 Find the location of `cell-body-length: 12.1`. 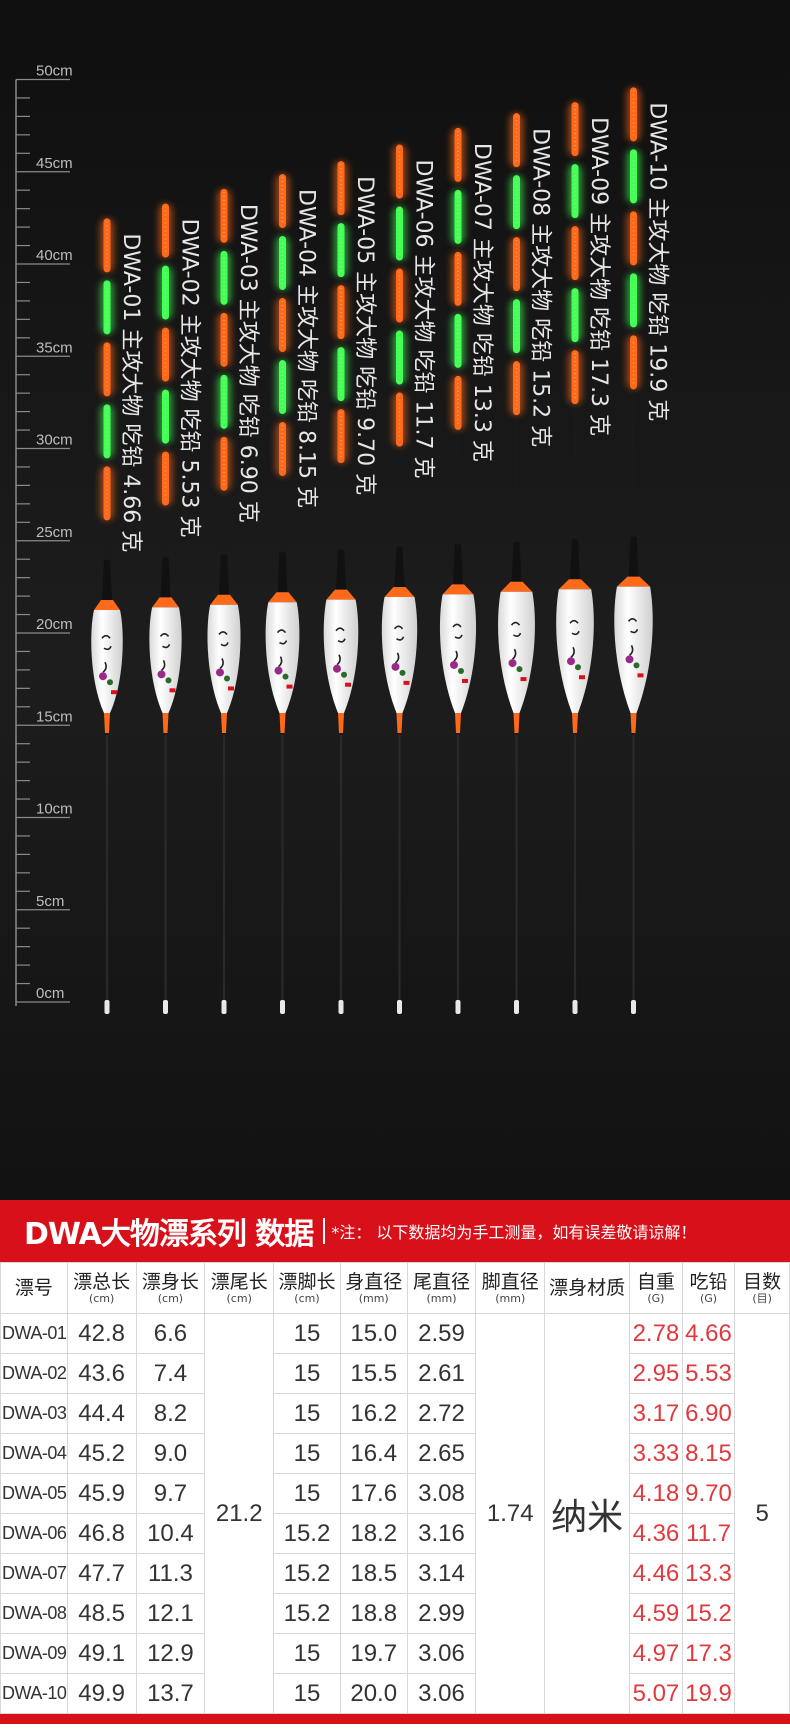

cell-body-length: 12.1 is located at coordinates (170, 1613).